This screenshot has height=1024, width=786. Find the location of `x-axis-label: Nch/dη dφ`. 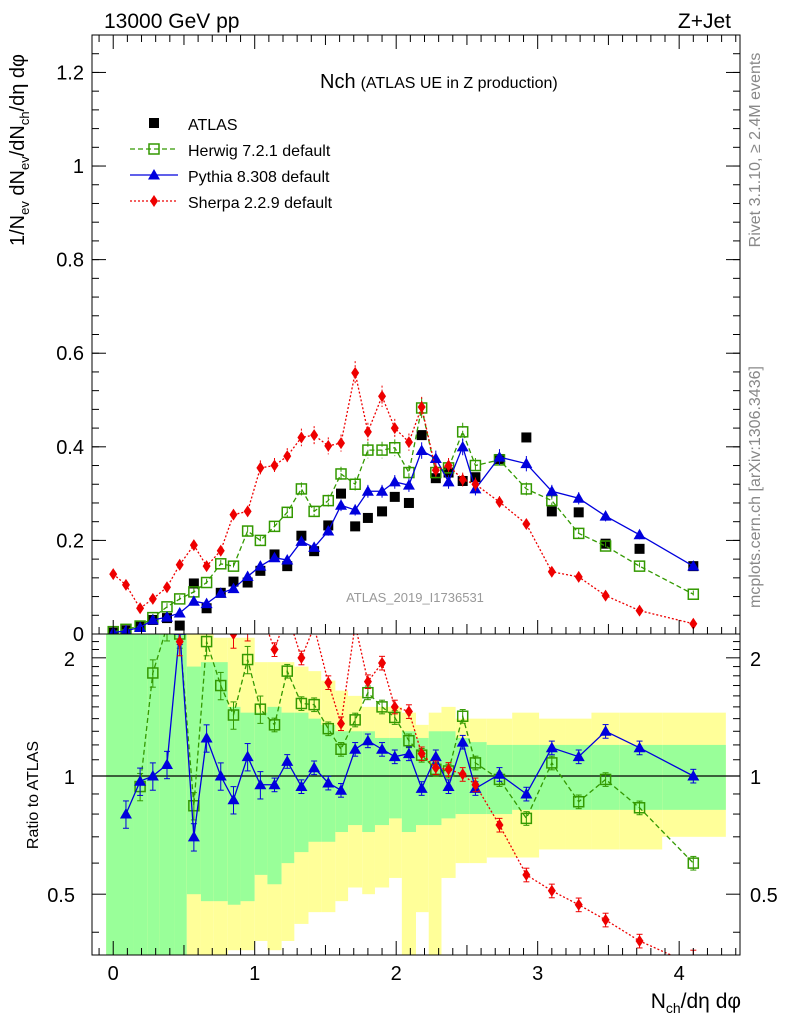

x-axis-label: Nch/dη dφ is located at coordinates (696, 1003).